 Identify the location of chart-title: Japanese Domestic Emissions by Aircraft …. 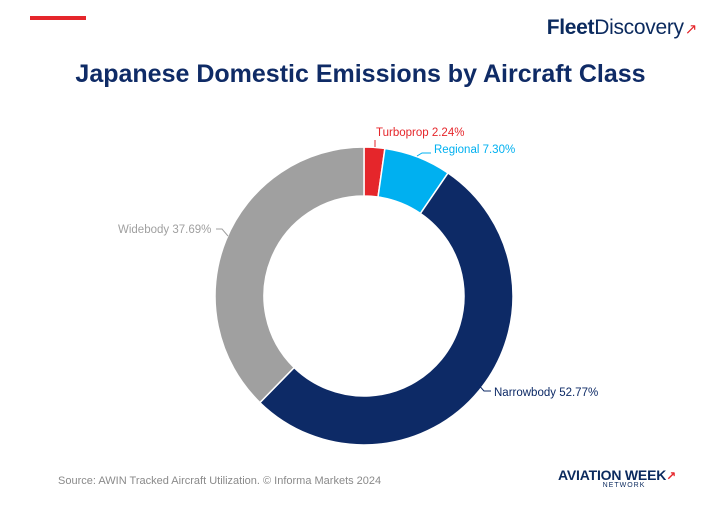
(360, 74).